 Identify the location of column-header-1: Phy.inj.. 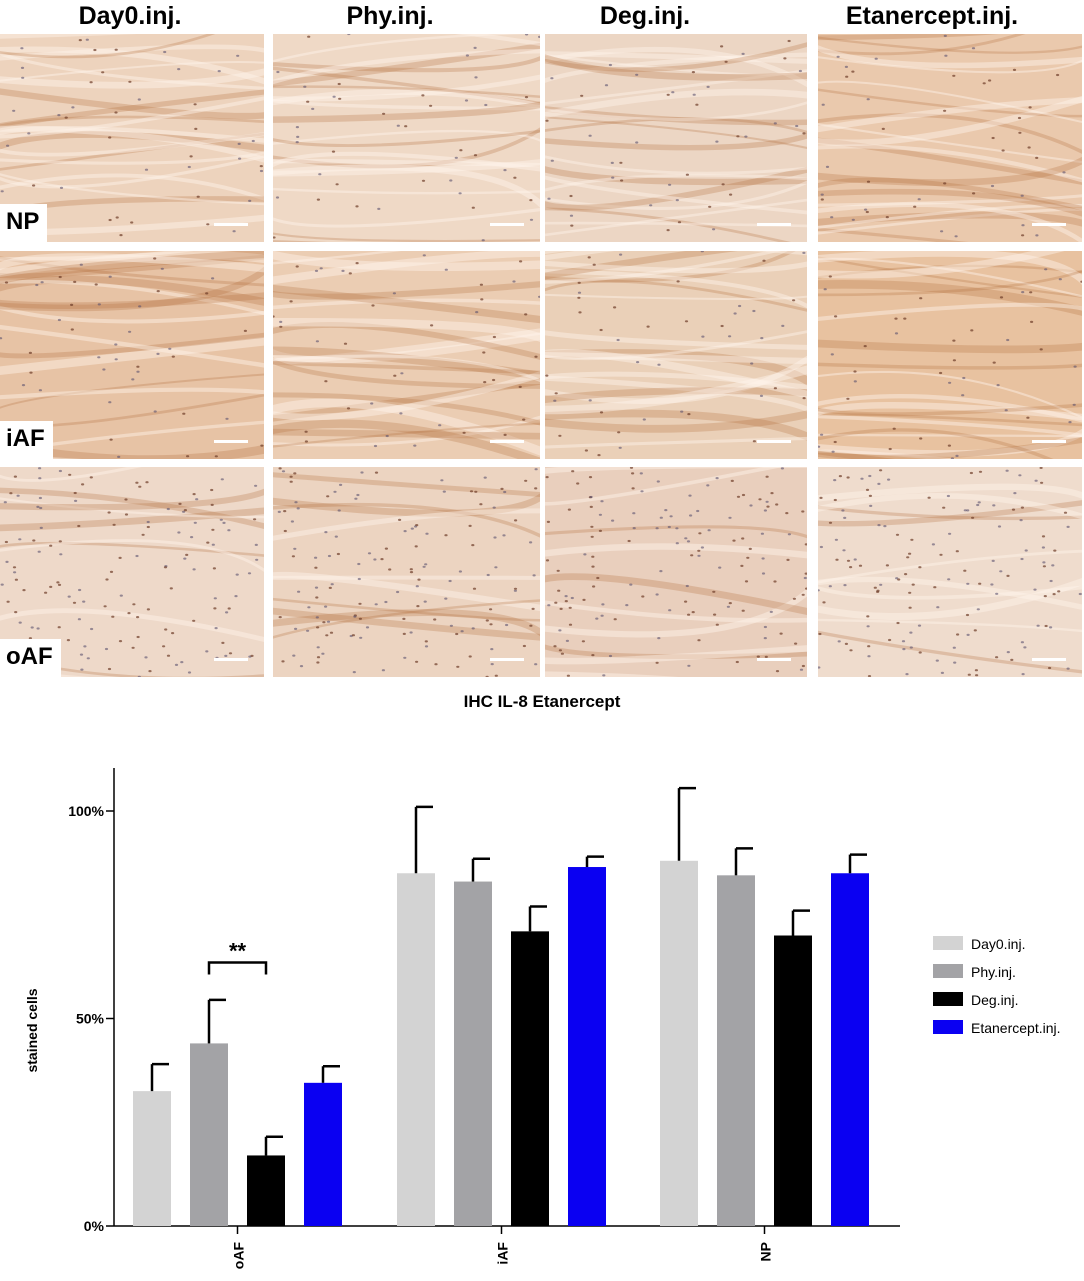
(390, 16).